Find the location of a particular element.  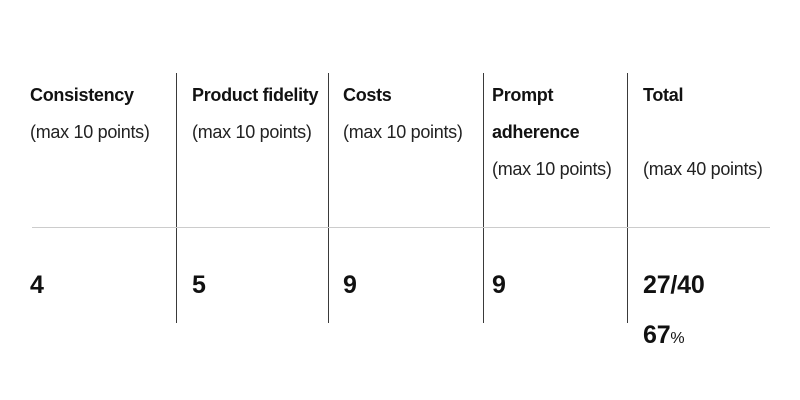

column-title-line2: adherence is located at coordinates (536, 132).